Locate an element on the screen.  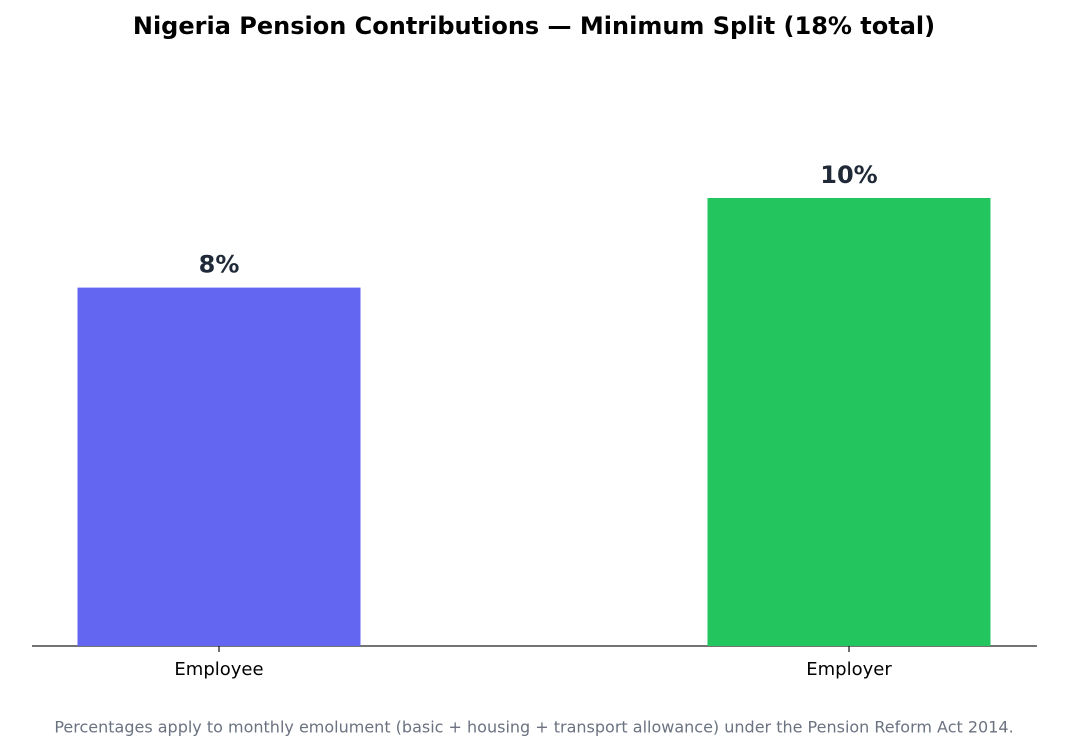
value-label: 8% is located at coordinates (219, 265).